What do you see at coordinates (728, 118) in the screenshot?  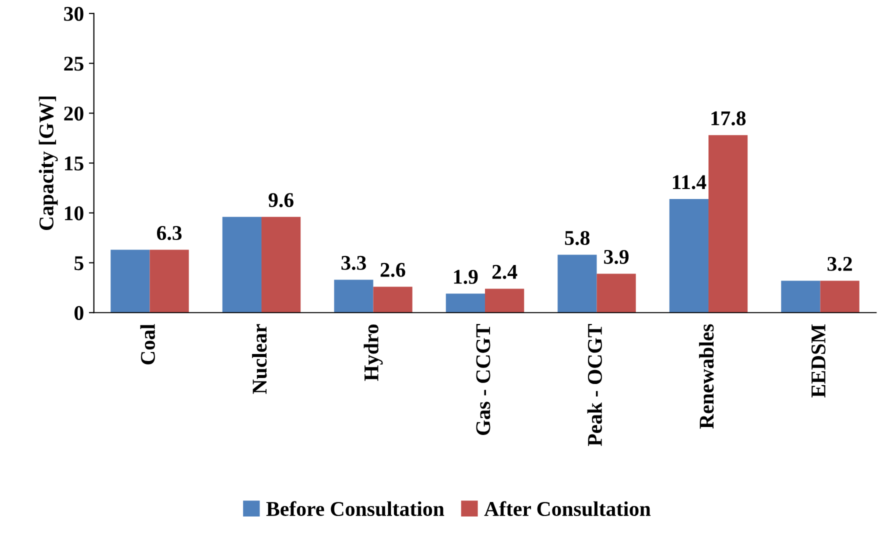 I see `data-label: 17.8` at bounding box center [728, 118].